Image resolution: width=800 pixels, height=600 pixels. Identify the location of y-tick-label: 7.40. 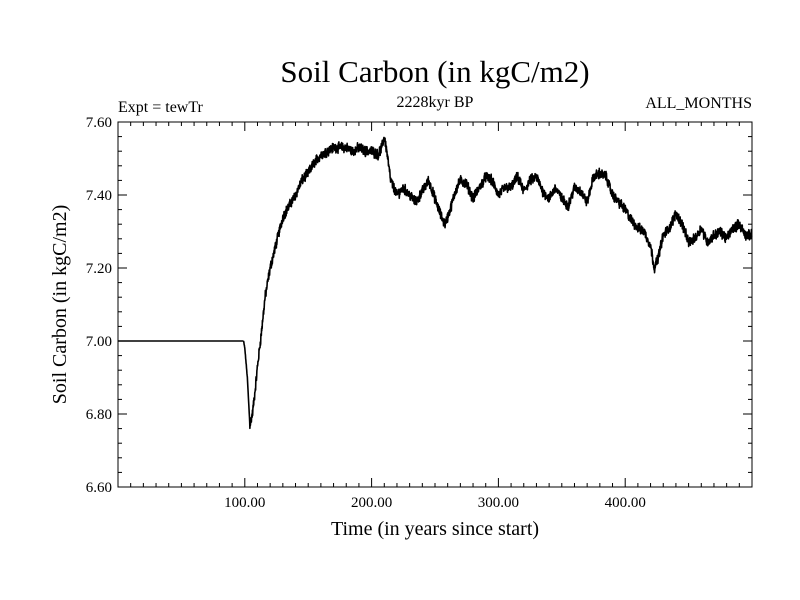
(99, 196).